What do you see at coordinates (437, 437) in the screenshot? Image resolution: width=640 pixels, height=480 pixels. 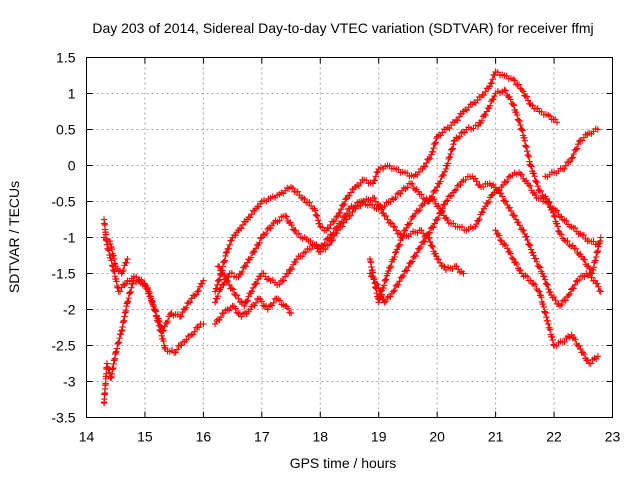 I see `x-tick-label: 20` at bounding box center [437, 437].